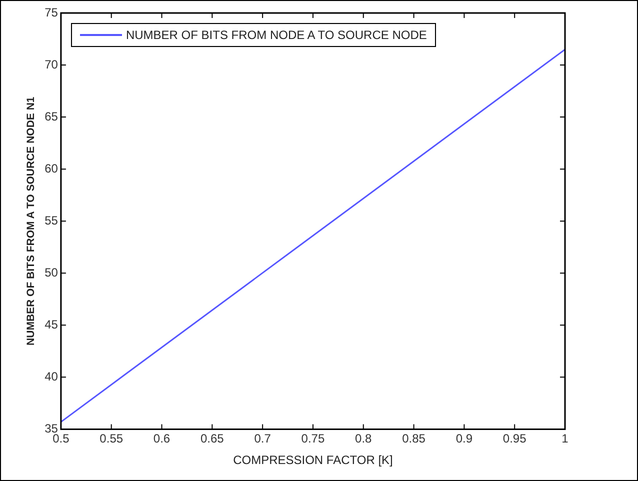  What do you see at coordinates (363, 439) in the screenshot?
I see `x-tick-label: 0.8` at bounding box center [363, 439].